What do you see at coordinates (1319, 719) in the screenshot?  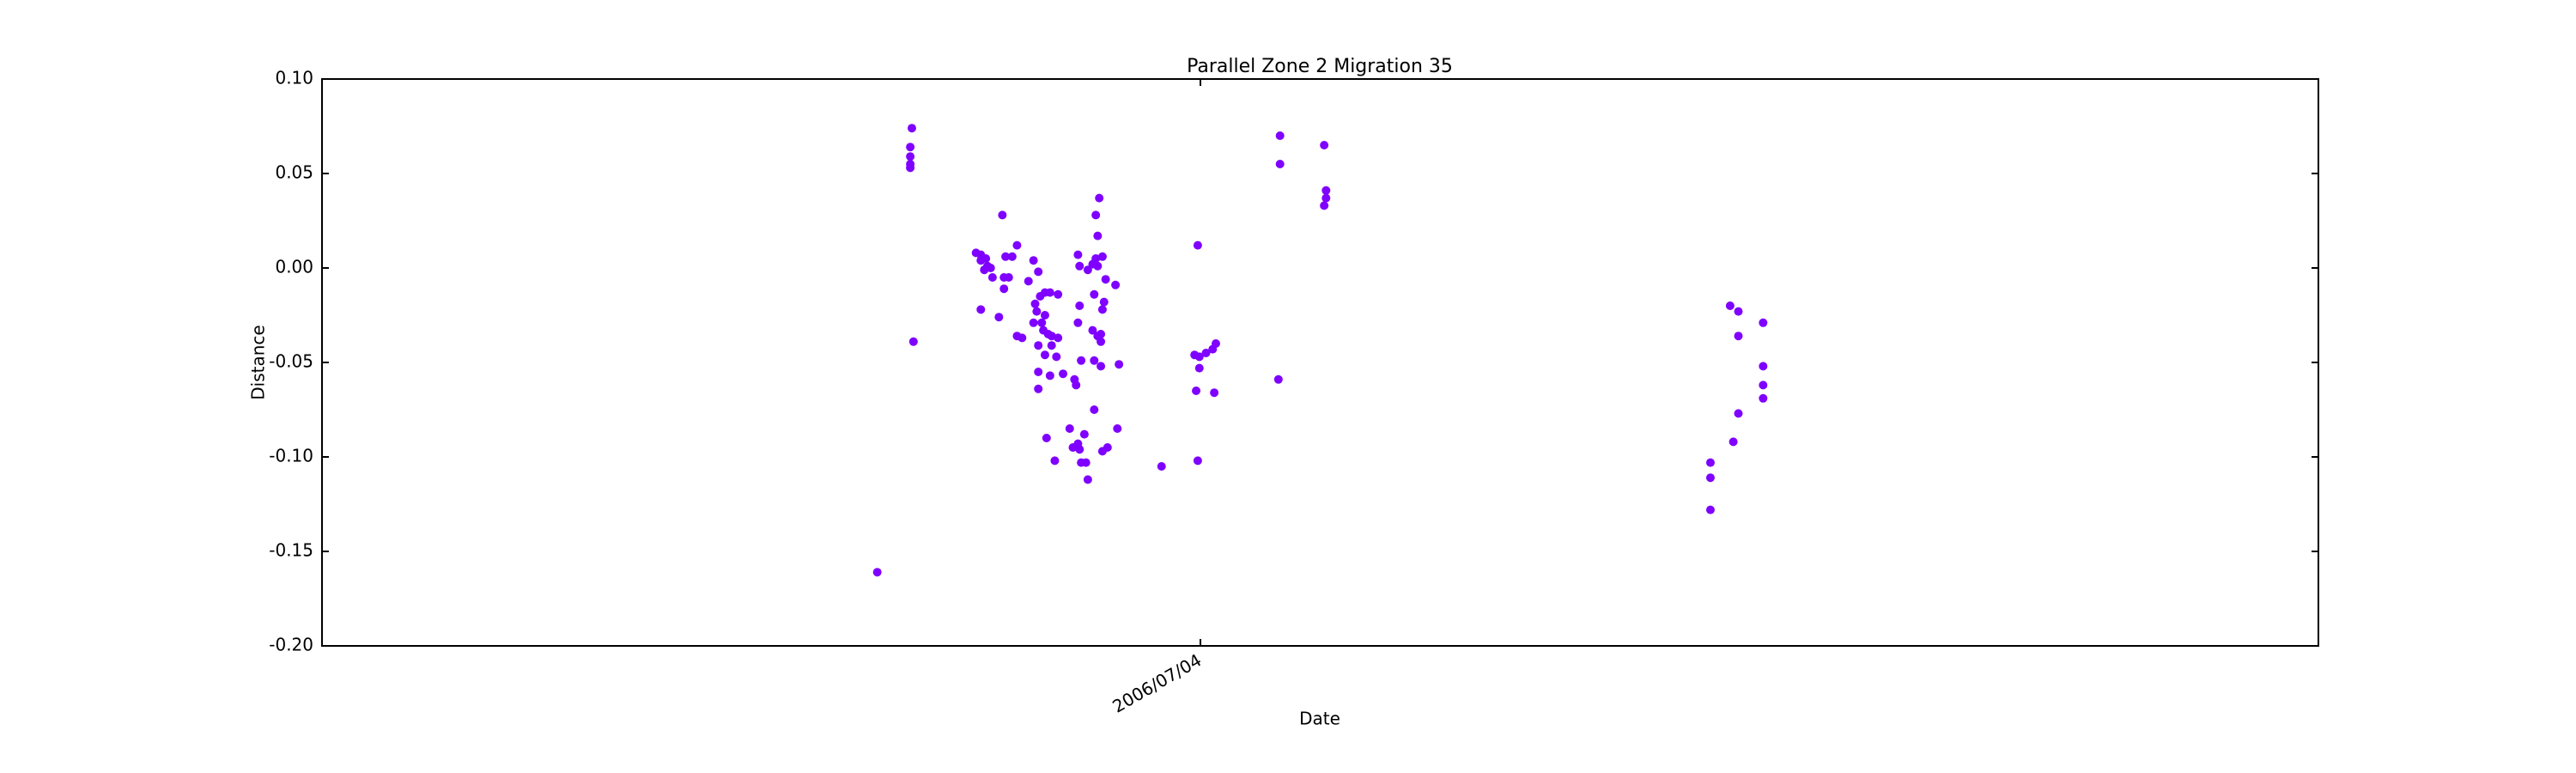 I see `x-axis-label: Date` at bounding box center [1319, 719].